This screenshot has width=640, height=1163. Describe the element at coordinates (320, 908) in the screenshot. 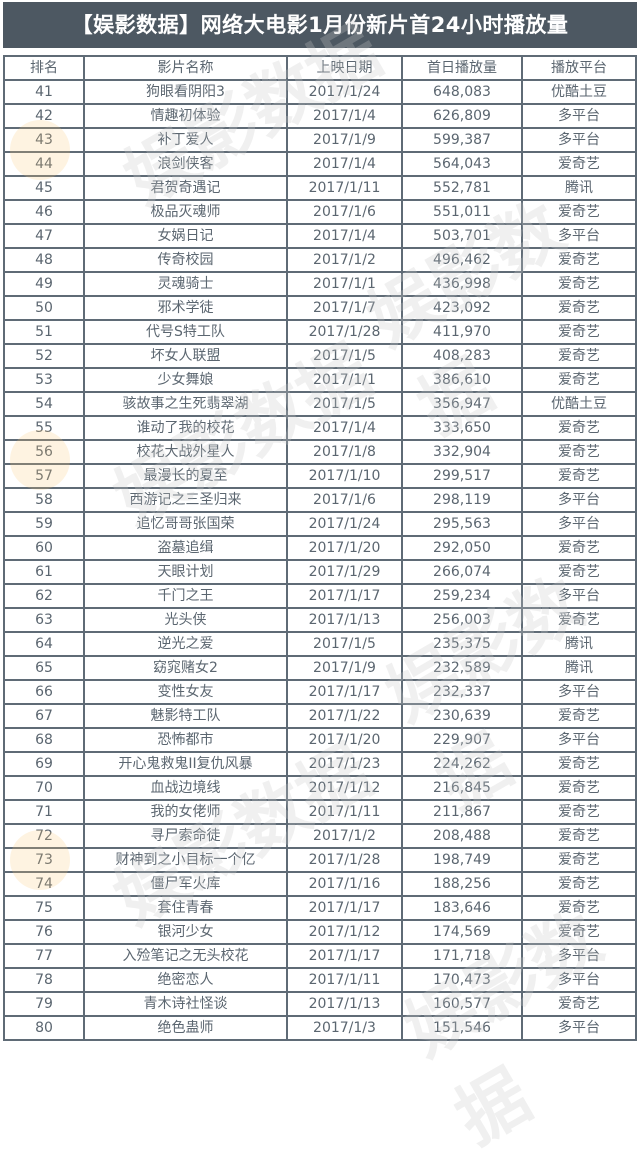

I see `table-row: 75 套住青春 2017/1/17 183,646 爱奇艺` at that location.